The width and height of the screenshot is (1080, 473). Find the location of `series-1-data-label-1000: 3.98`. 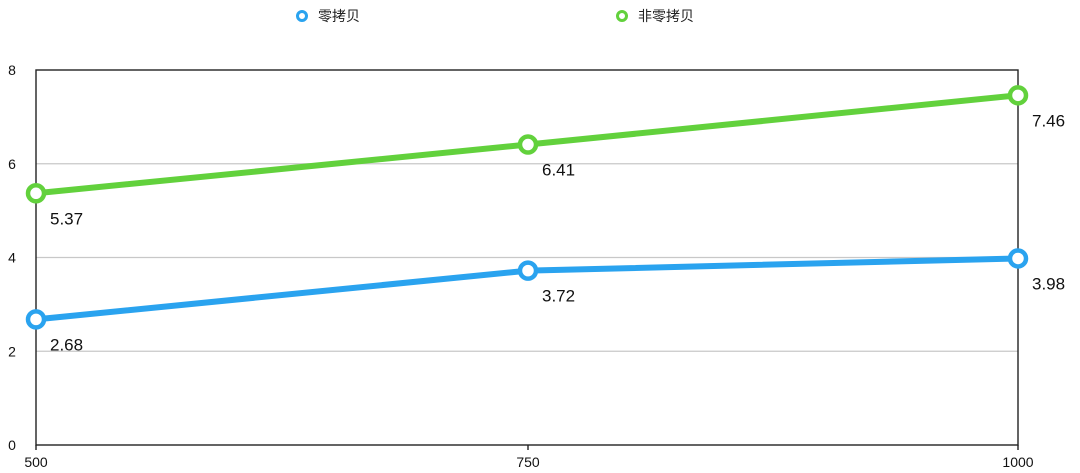

series-1-data-label-1000: 3.98 is located at coordinates (1048, 283).